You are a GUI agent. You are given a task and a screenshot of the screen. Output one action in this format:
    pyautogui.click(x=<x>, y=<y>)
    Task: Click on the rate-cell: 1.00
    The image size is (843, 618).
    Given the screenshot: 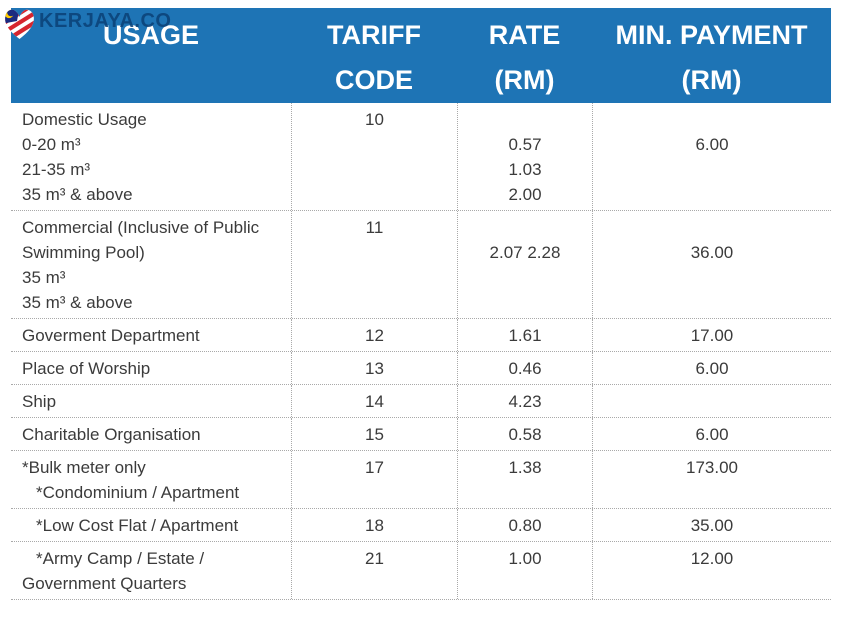 What is the action you would take?
    pyautogui.click(x=524, y=570)
    